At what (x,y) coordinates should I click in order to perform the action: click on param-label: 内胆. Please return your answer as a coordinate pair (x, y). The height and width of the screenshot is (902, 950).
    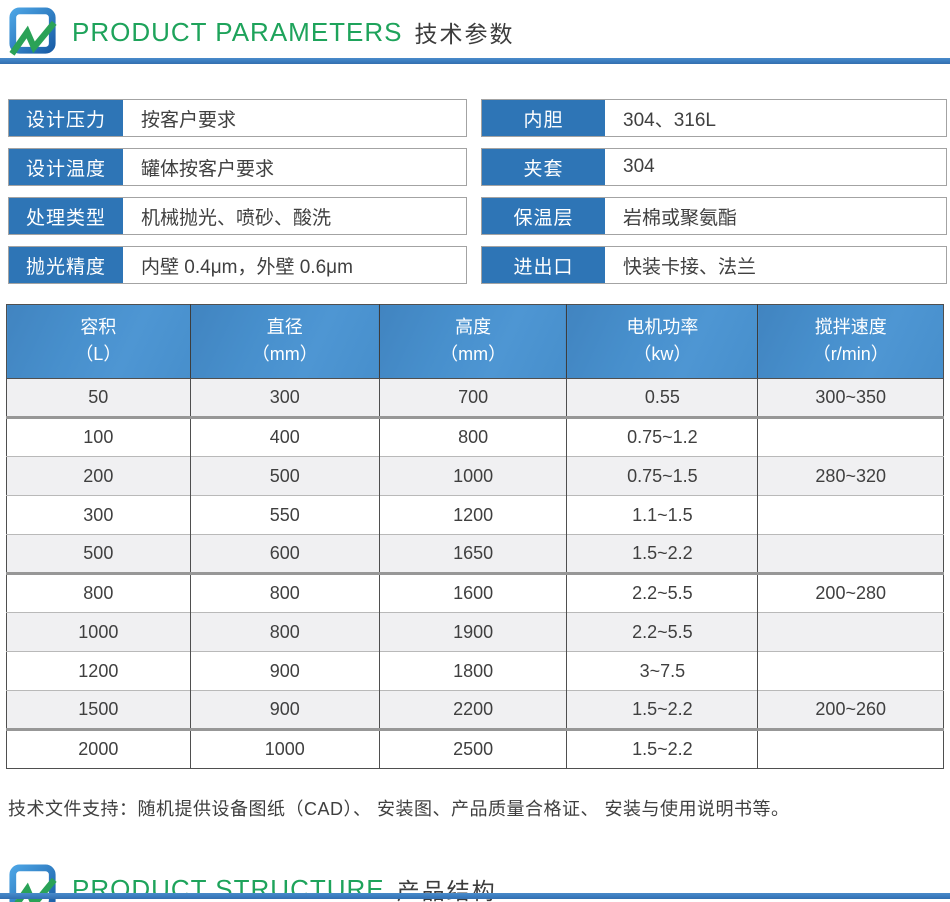
    Looking at the image, I should click on (543, 118).